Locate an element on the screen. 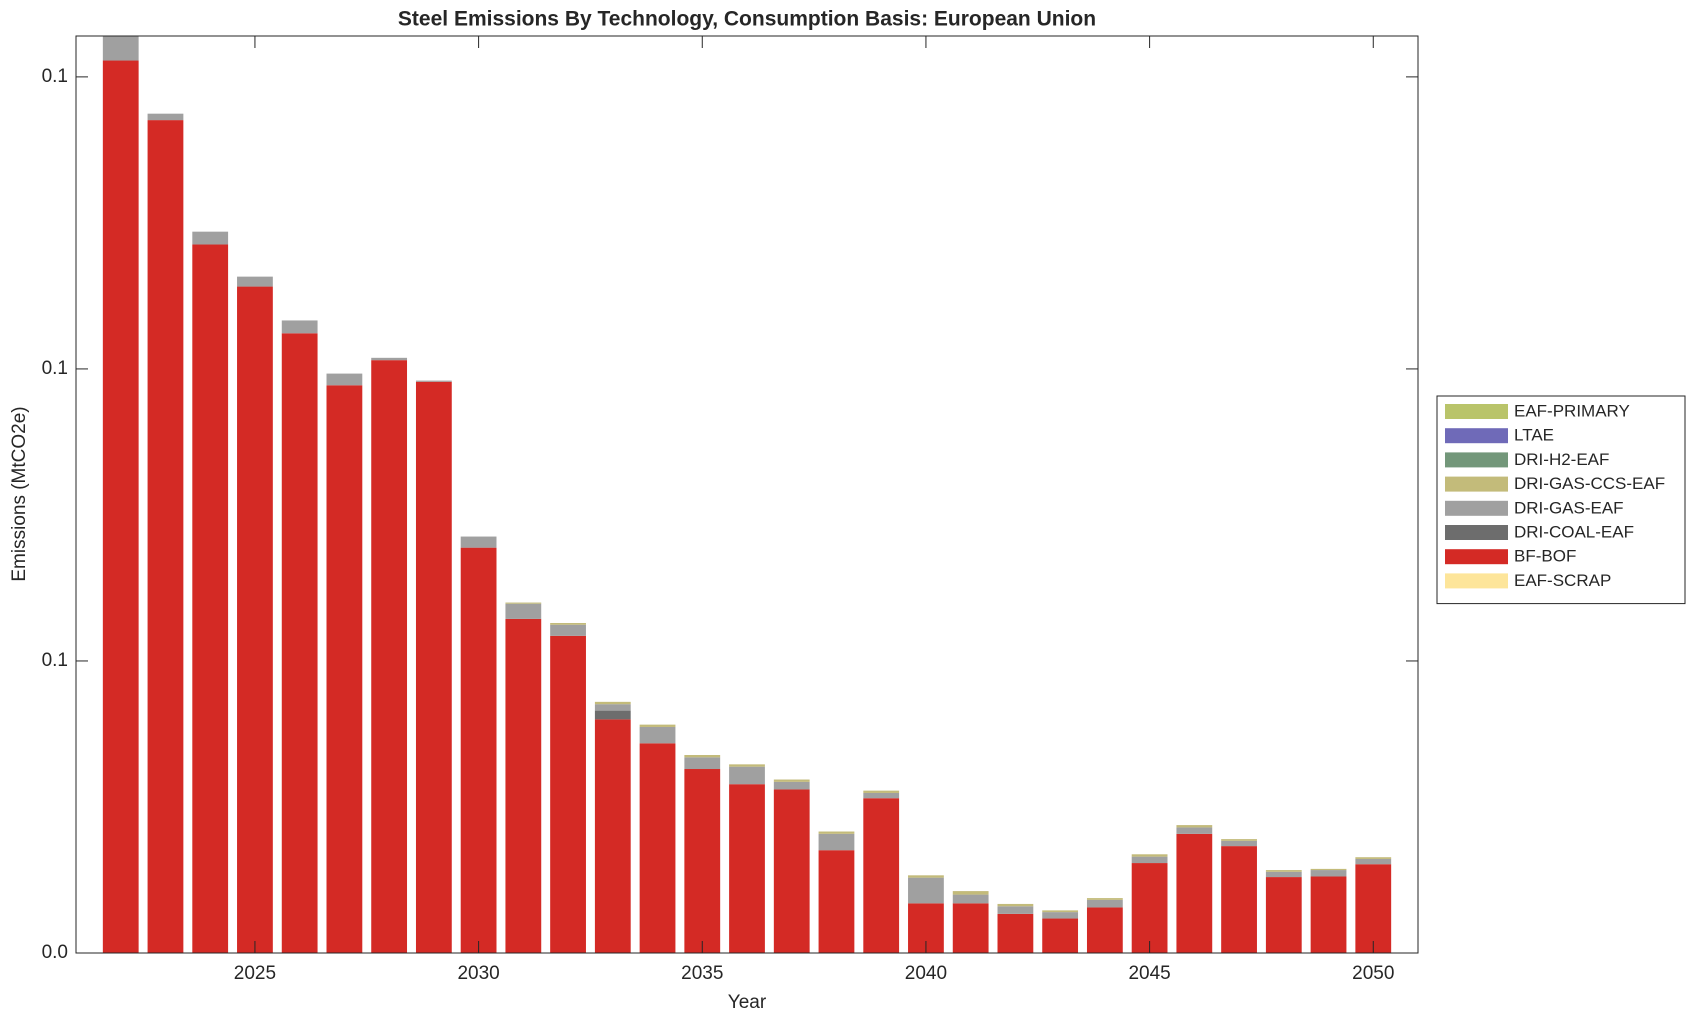 The width and height of the screenshot is (1696, 1026). legend-label: DRI-GAS-EAF is located at coordinates (1569, 507).